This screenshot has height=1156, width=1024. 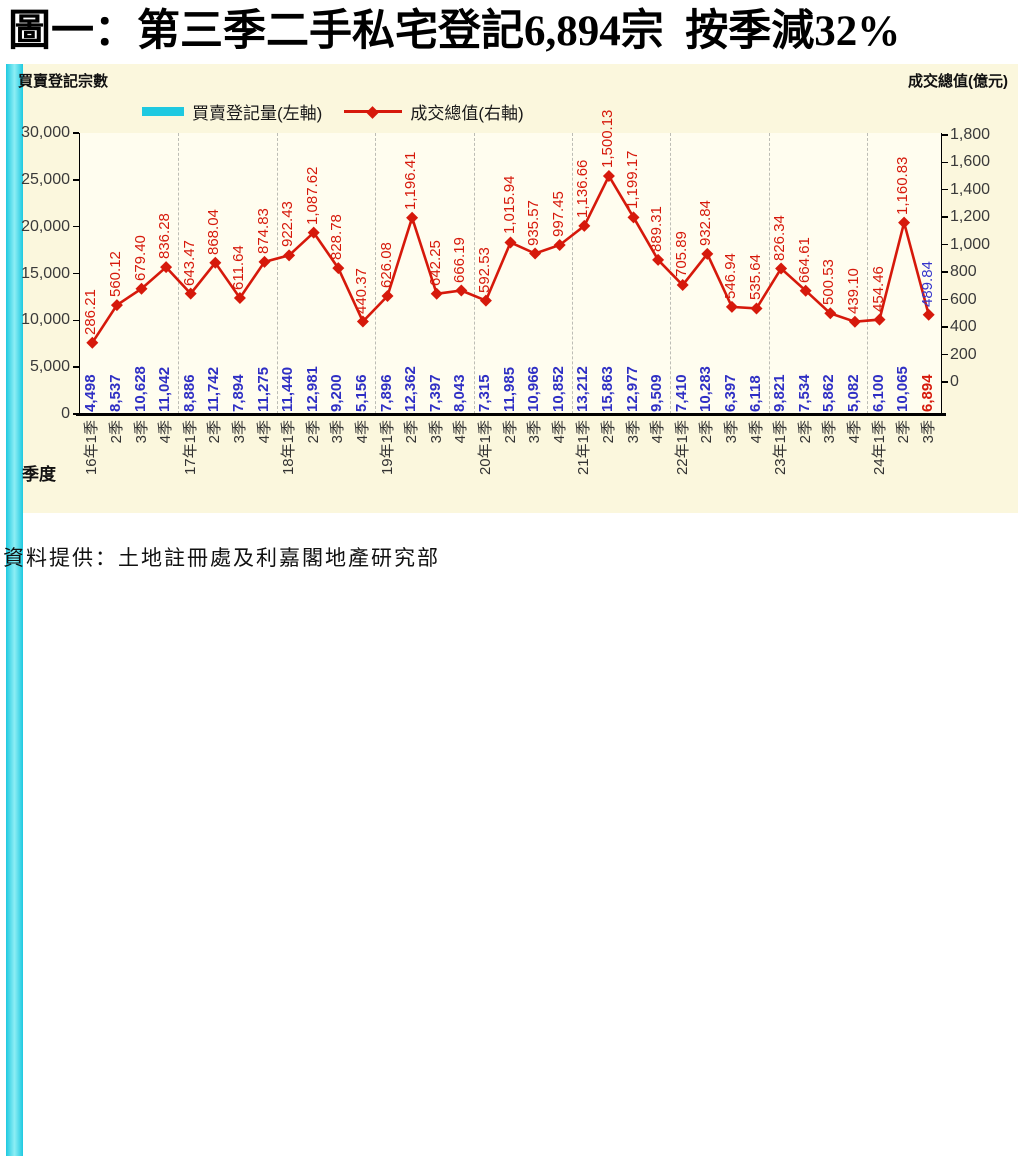 I want to click on line-value-label: 1,015.94, so click(x=509, y=205).